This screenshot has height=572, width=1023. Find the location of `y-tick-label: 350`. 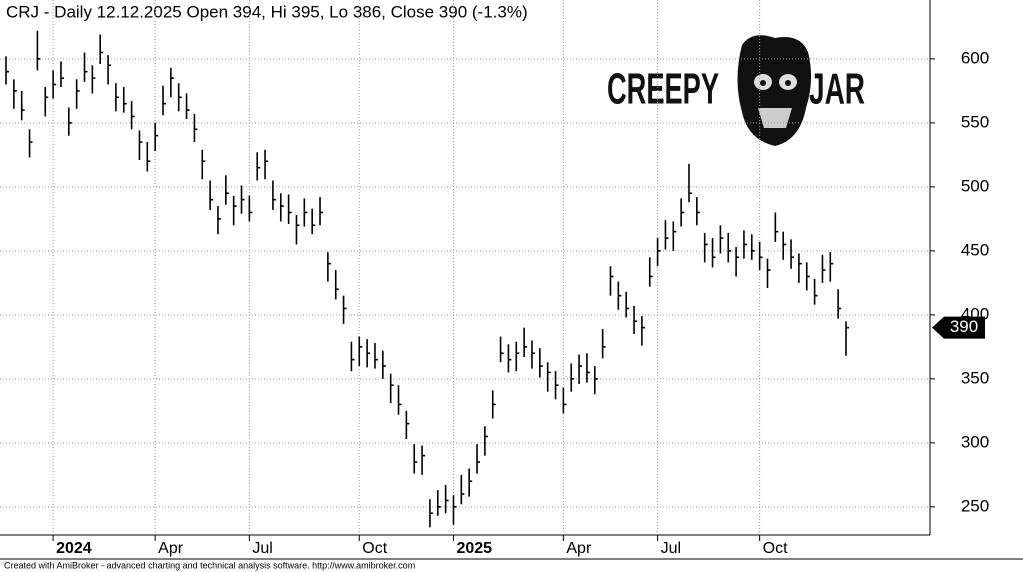

y-tick-label: 350 is located at coordinates (975, 377).